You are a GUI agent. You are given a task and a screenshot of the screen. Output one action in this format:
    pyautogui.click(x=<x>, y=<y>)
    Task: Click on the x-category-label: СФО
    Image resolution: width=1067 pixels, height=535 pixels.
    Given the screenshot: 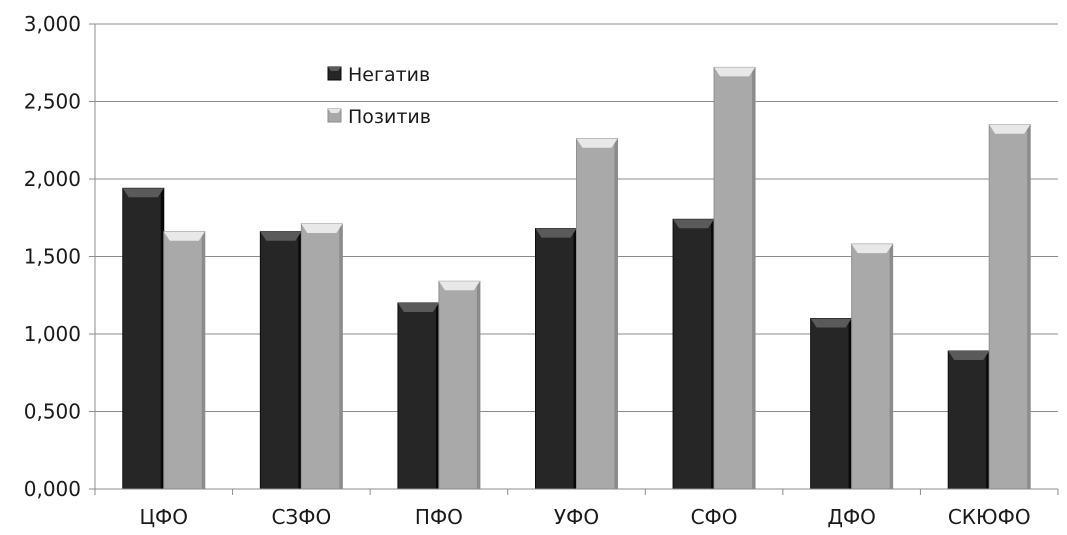 What is the action you would take?
    pyautogui.click(x=714, y=517)
    